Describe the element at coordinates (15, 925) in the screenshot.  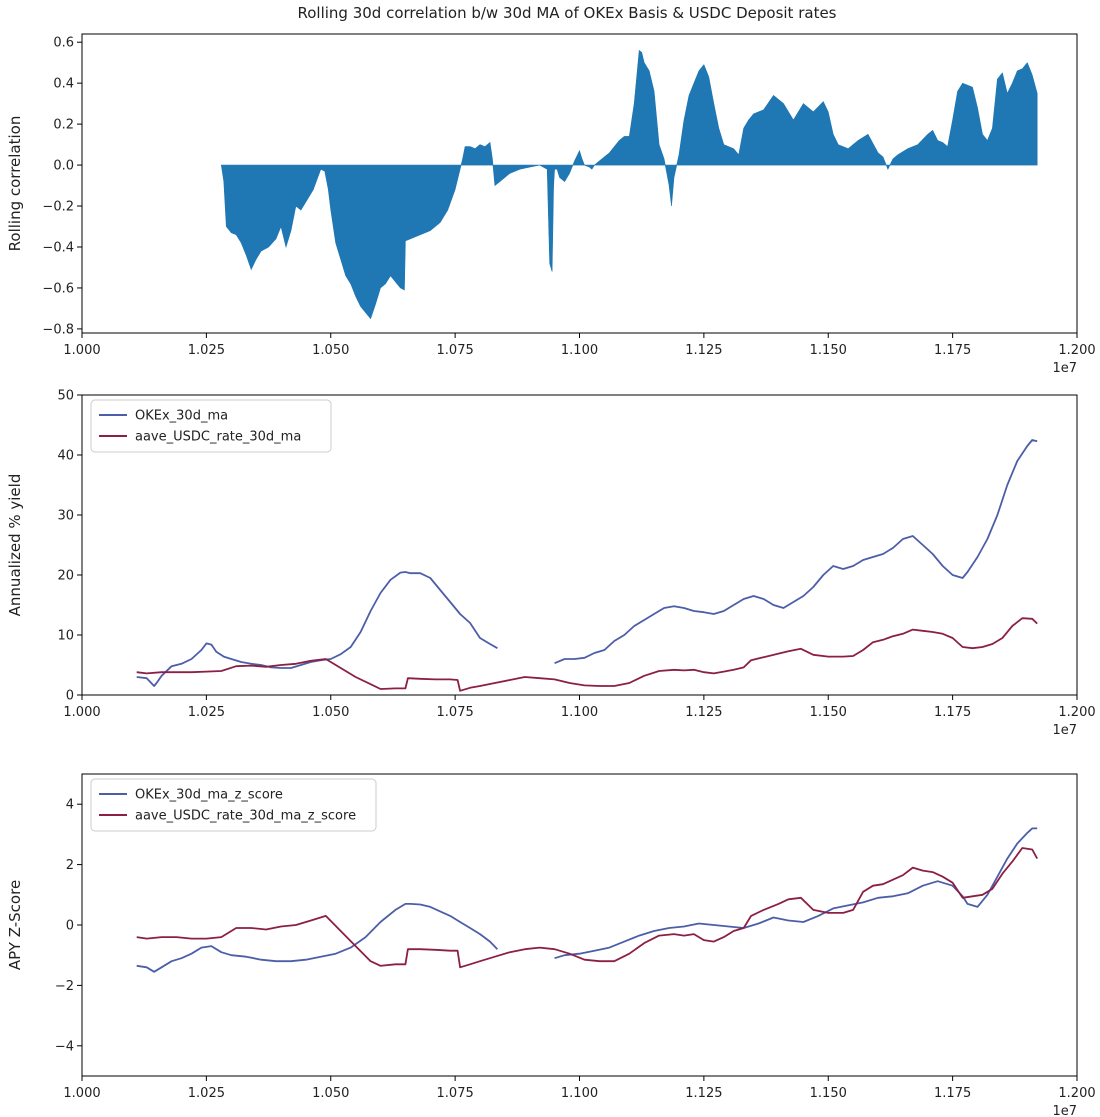
I see `y-axis-label: APY Z-Score` at that location.